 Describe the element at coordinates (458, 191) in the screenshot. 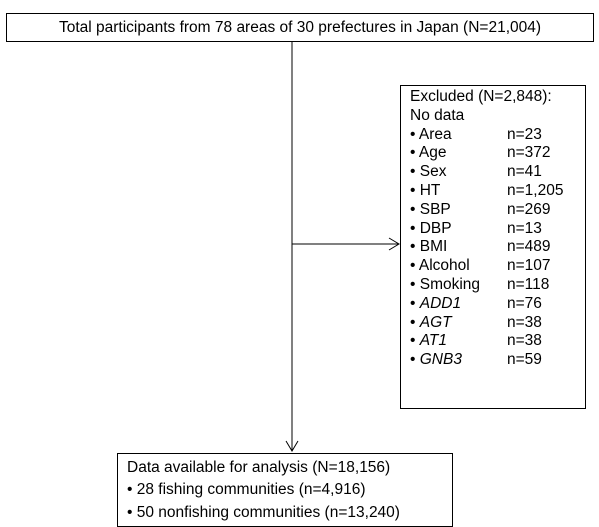

I see `excluded-item-name: • HT` at that location.